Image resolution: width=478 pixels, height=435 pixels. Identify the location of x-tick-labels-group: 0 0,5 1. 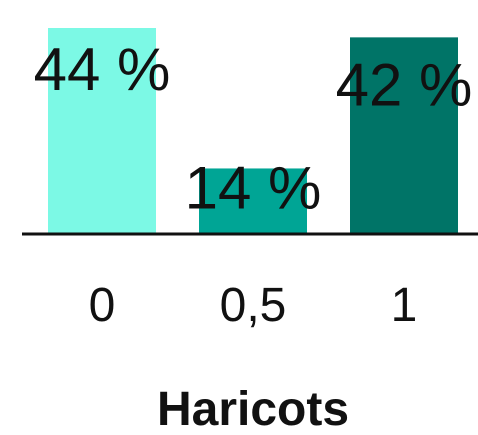
(253, 305).